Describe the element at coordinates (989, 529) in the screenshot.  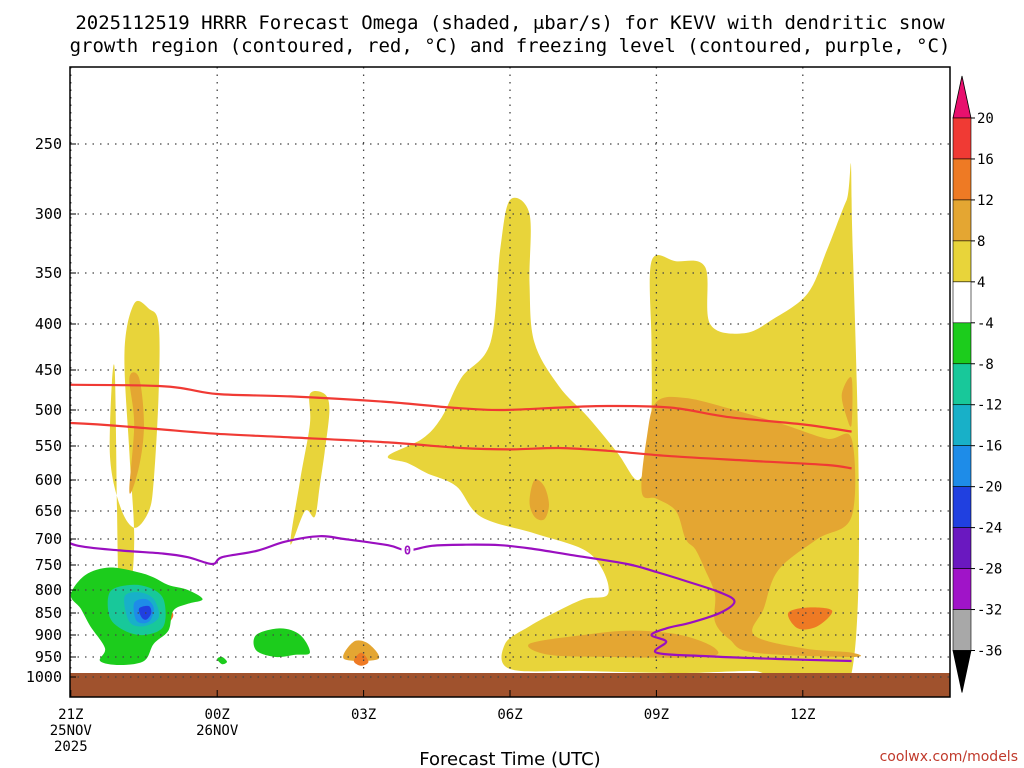
I see `colorbar-label: -24` at that location.